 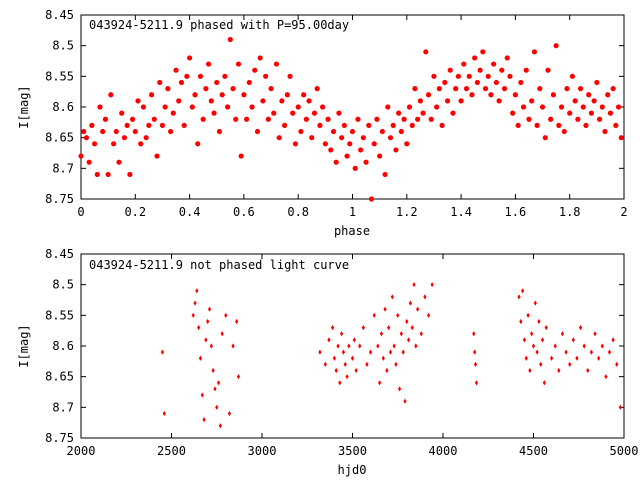 What do you see at coordinates (59, 199) in the screenshot?
I see `y-tick-label: 8.75` at bounding box center [59, 199].